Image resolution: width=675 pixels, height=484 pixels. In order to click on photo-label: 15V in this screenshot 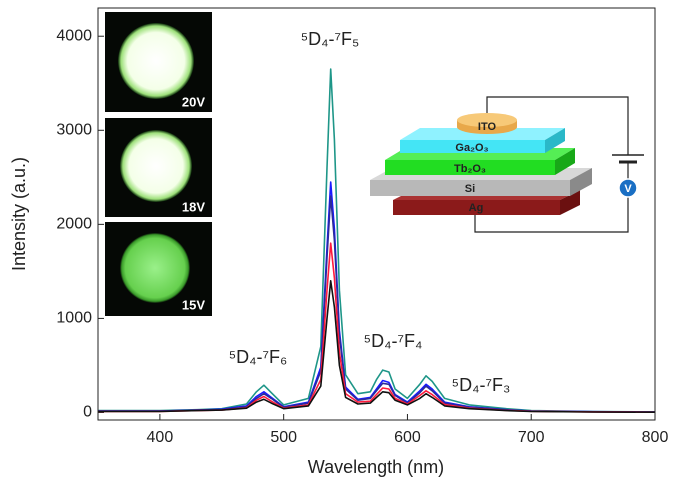, I will do `click(193, 304)`.